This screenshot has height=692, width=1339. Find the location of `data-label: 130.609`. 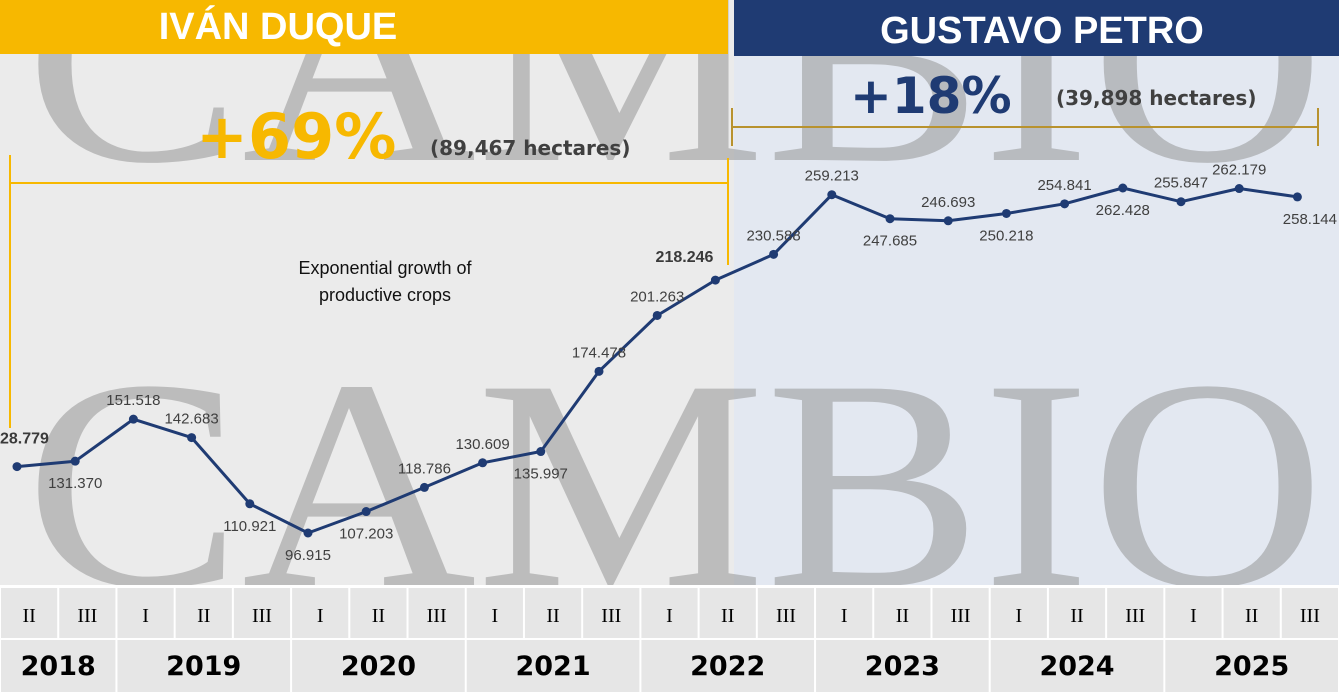

data-label: 130.609 is located at coordinates (482, 444).